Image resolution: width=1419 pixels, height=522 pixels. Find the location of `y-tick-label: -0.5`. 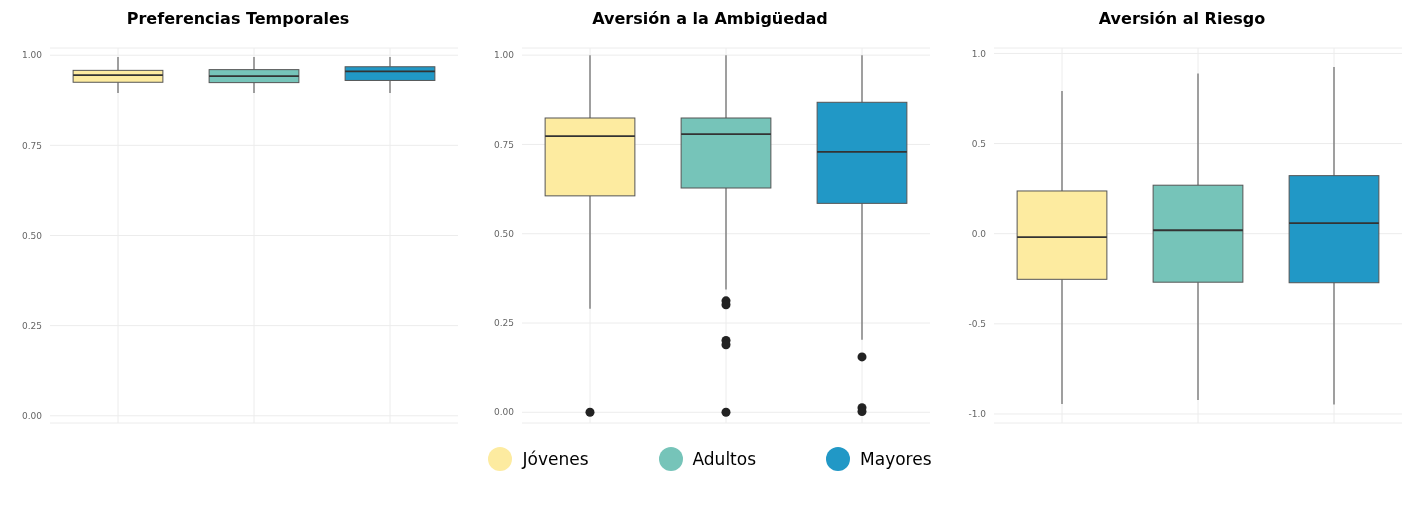

y-tick-label: -0.5 is located at coordinates (977, 324).